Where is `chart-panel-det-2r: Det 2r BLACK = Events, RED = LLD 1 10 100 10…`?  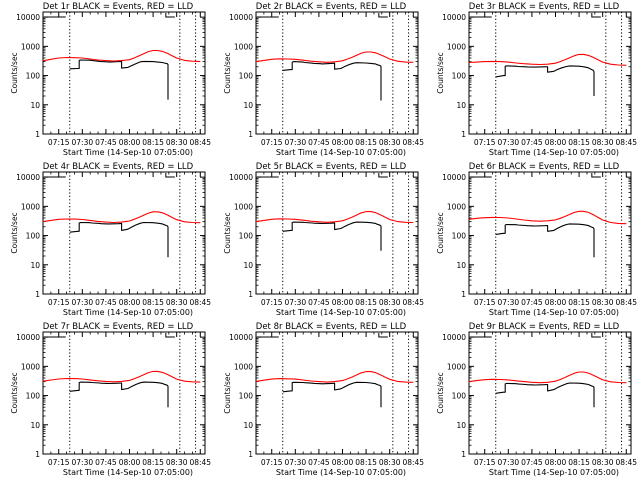 chart-panel-det-2r: Det 2r BLACK = Events, RED = LLD 1 10 100 10… is located at coordinates (323, 79).